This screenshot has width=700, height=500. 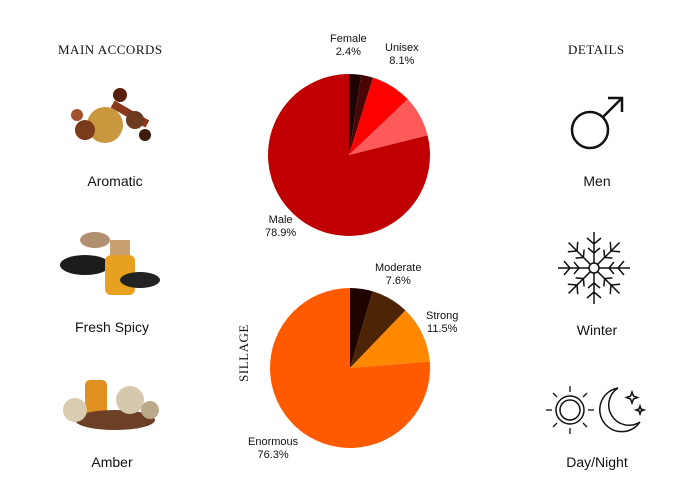 What do you see at coordinates (111, 115) in the screenshot?
I see `spices-image` at bounding box center [111, 115].